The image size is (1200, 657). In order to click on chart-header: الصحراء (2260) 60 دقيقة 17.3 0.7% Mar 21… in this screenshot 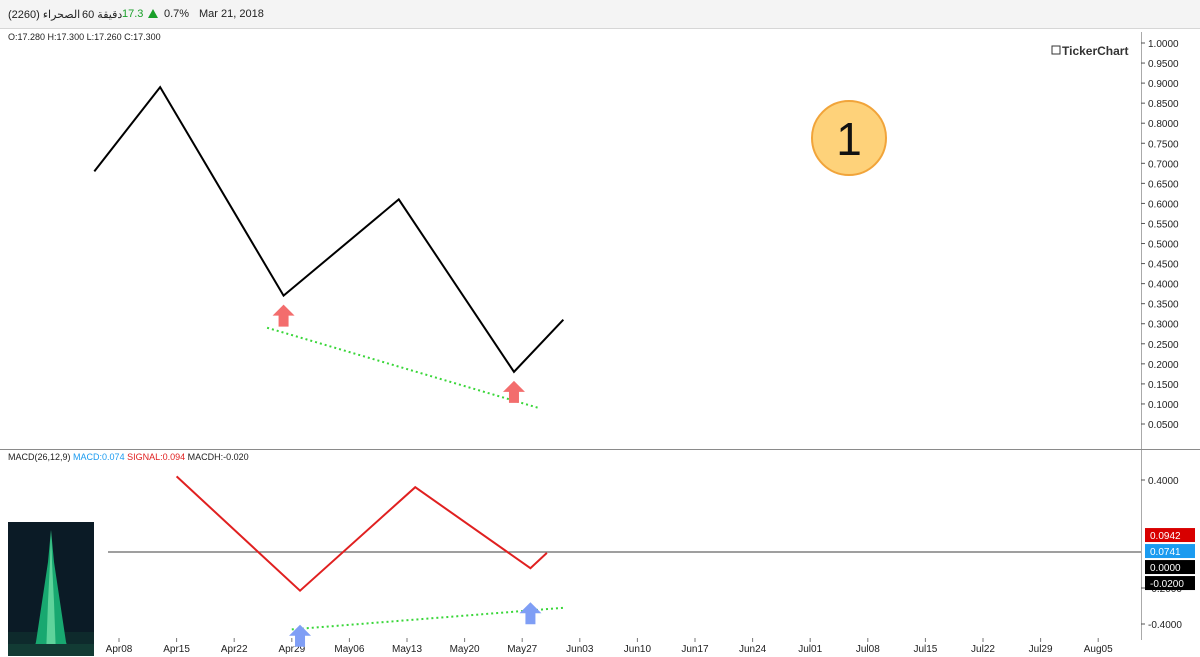, I will do `click(600, 14)`.